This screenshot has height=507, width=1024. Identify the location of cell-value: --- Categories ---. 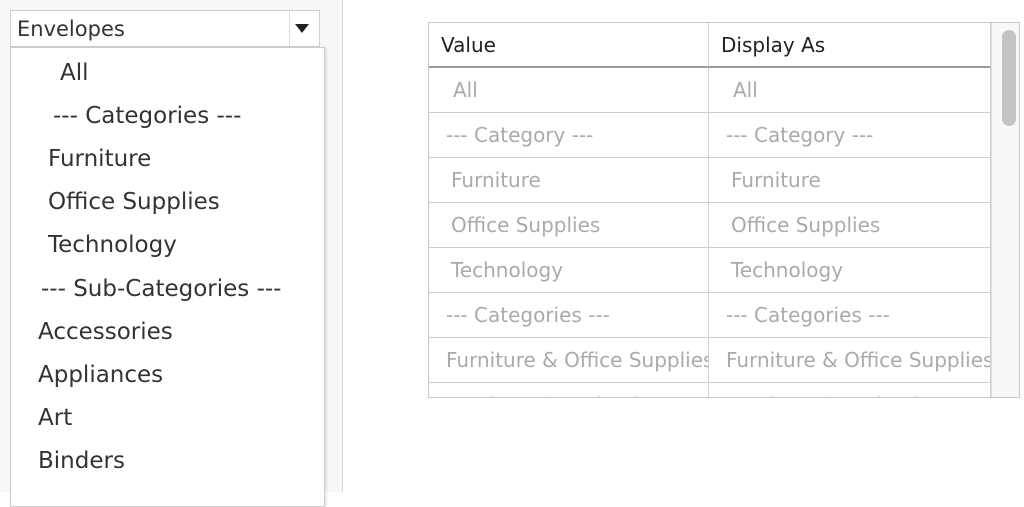
(569, 315).